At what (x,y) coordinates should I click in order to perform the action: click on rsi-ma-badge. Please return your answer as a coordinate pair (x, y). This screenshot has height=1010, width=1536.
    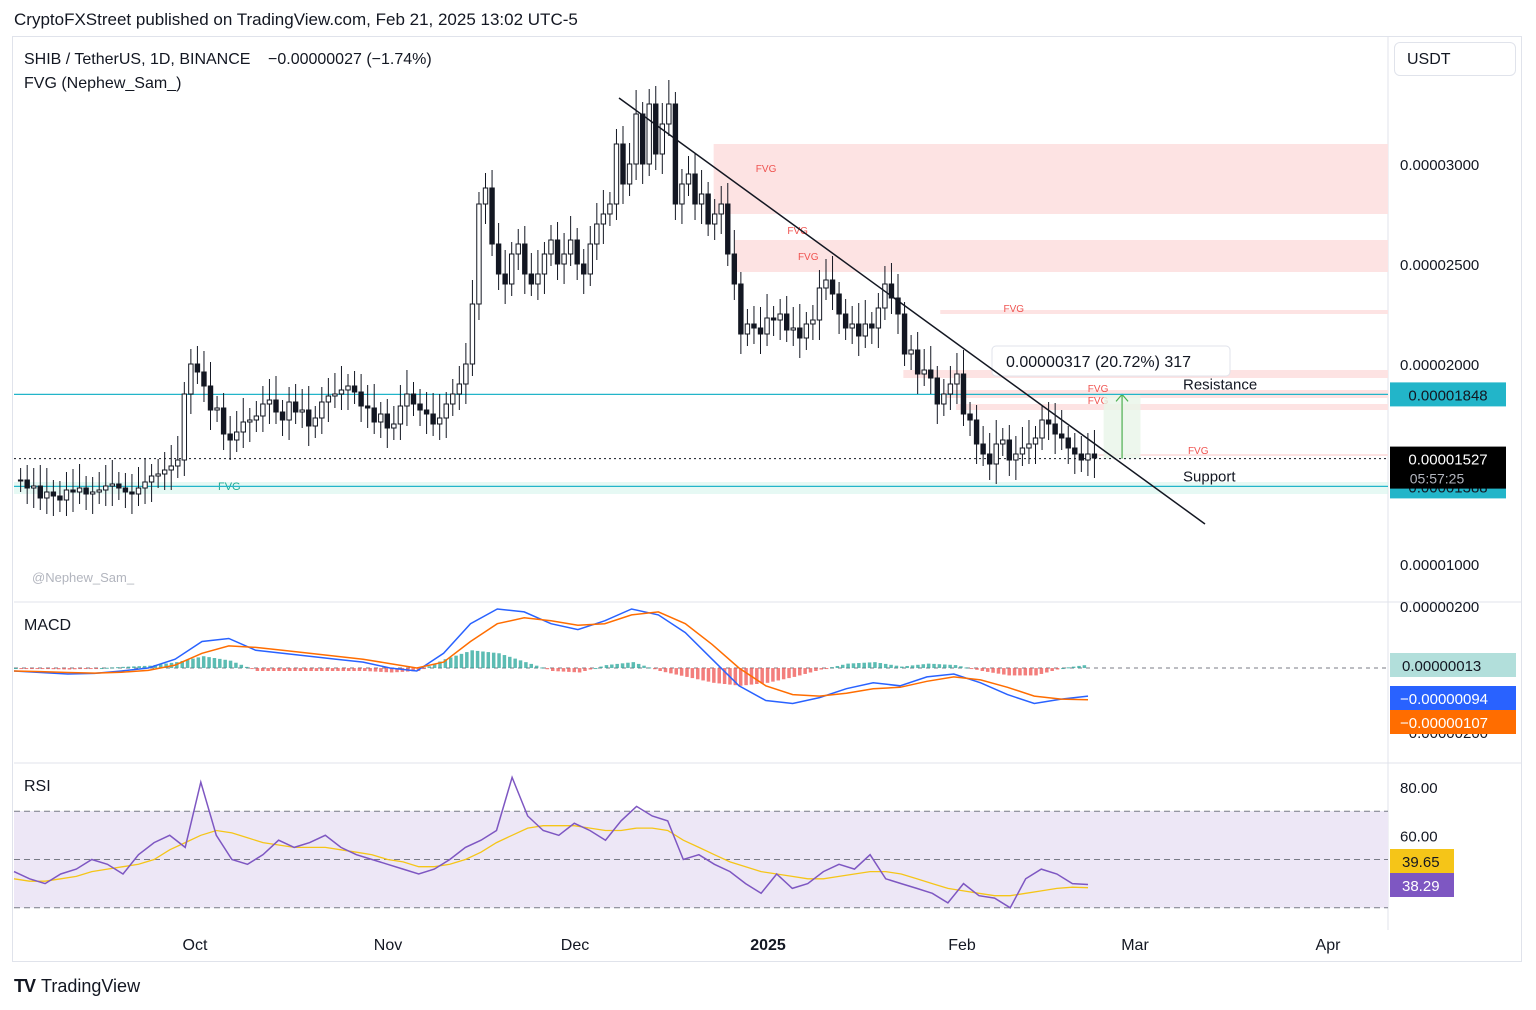
    Looking at the image, I should click on (1422, 861).